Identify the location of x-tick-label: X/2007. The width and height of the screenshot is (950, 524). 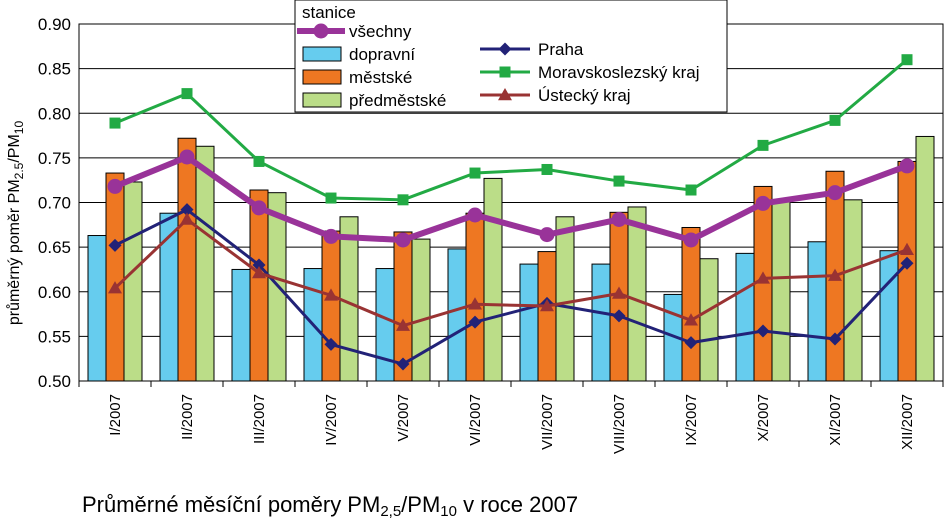
(763, 418).